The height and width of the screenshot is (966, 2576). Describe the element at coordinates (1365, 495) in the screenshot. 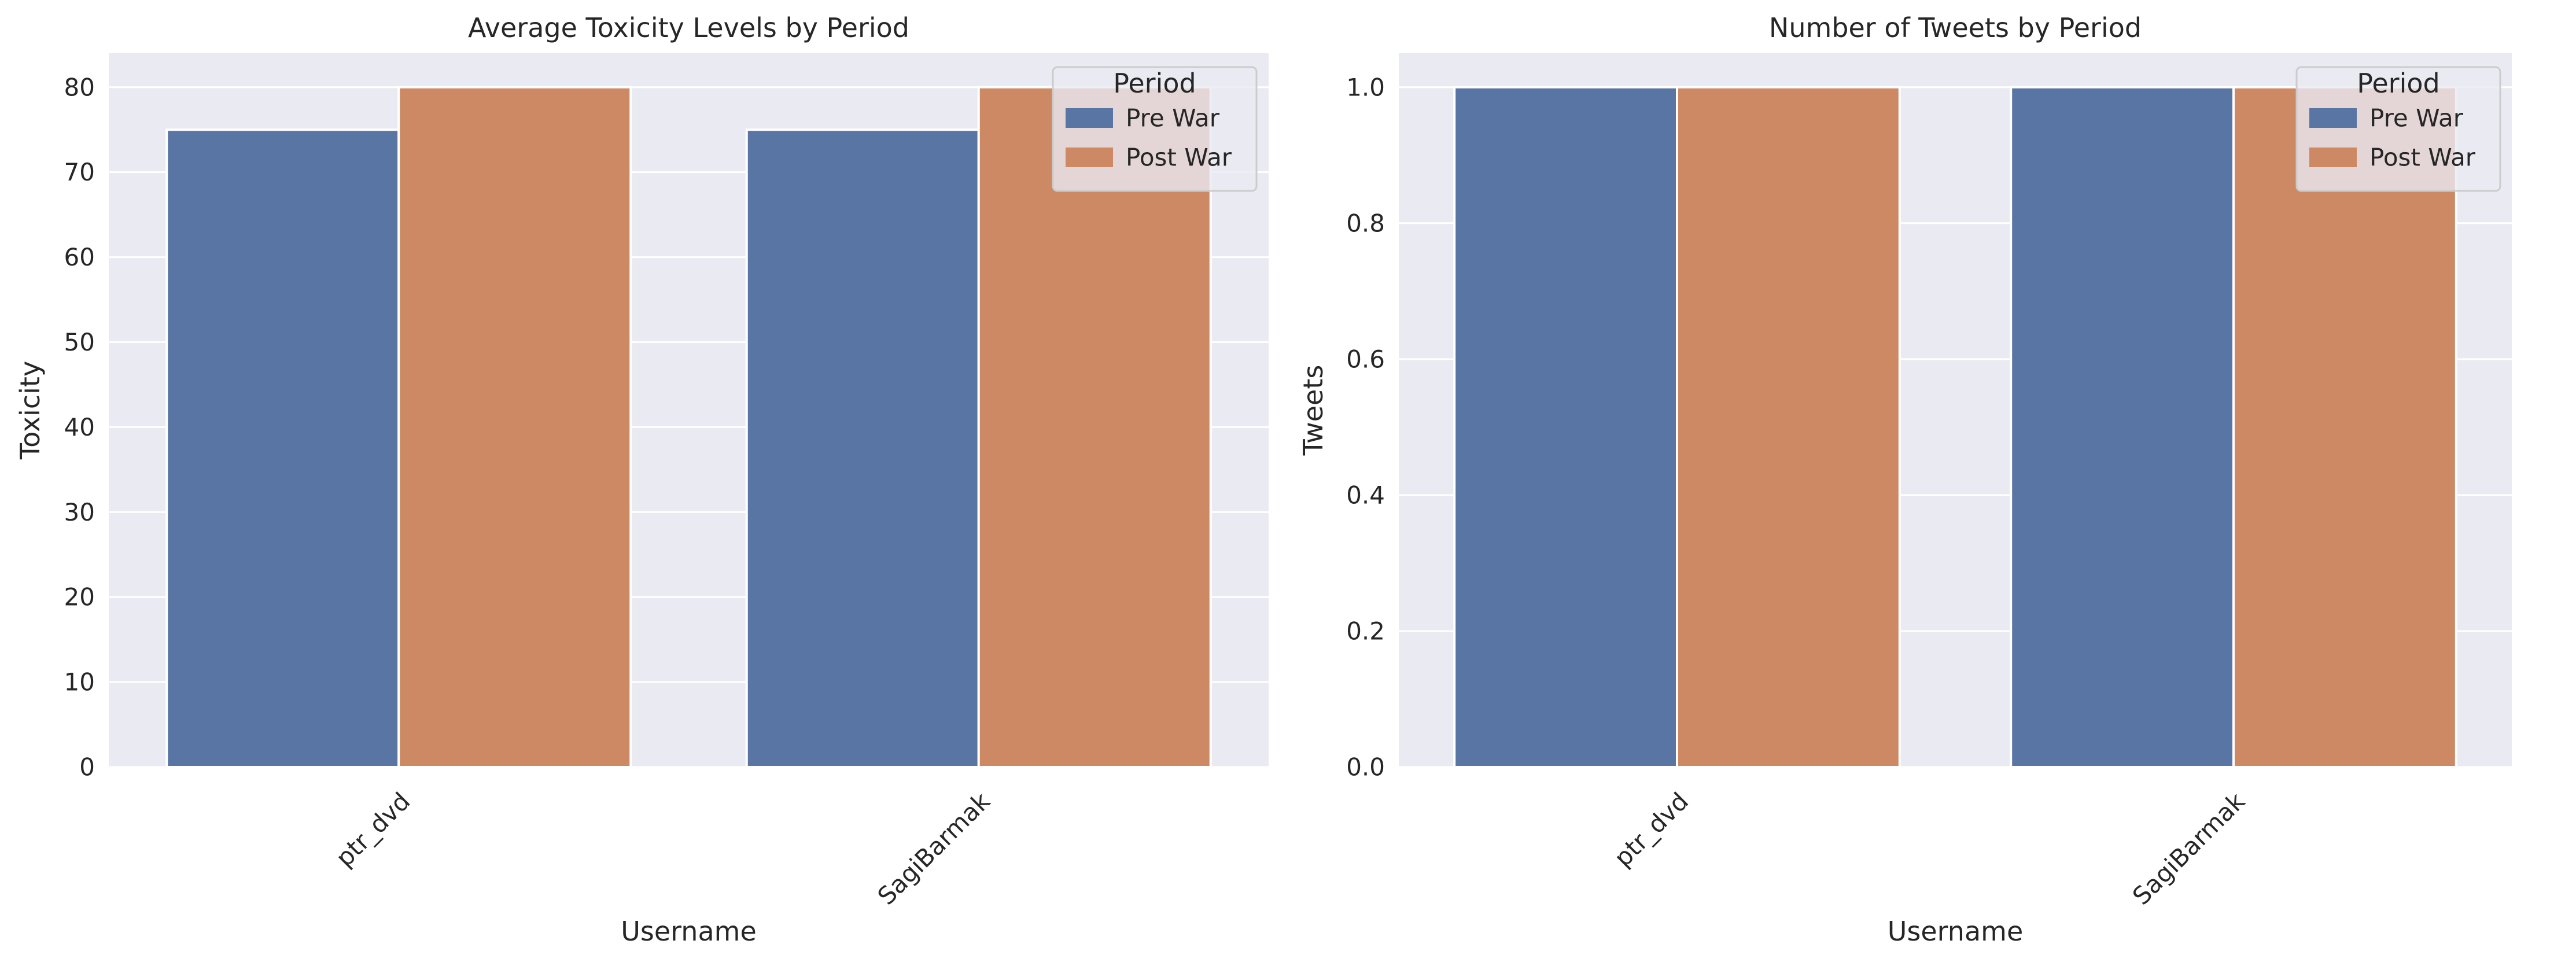

I see `y-tick-label: 0.4` at that location.